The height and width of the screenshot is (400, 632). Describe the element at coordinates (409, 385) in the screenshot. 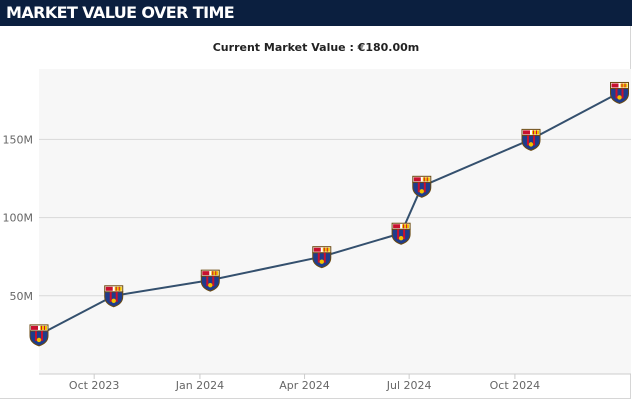

I see `x-tick-label: Jul 2024` at that location.